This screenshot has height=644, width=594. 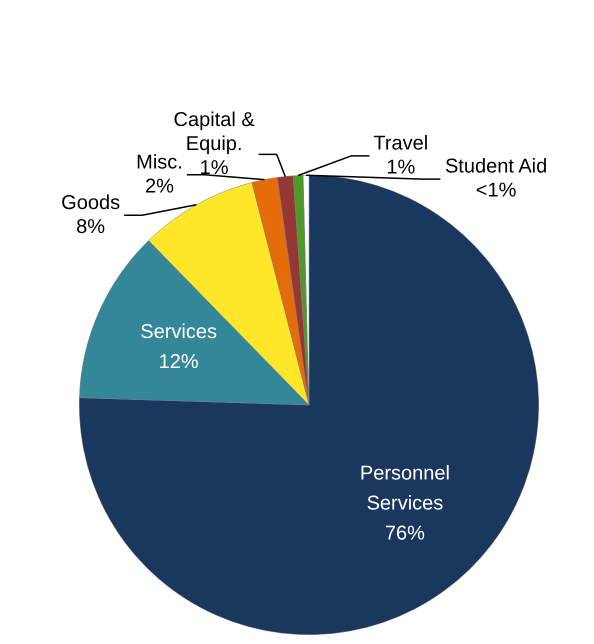 What do you see at coordinates (91, 227) in the screenshot?
I see `data-label: 8%` at bounding box center [91, 227].